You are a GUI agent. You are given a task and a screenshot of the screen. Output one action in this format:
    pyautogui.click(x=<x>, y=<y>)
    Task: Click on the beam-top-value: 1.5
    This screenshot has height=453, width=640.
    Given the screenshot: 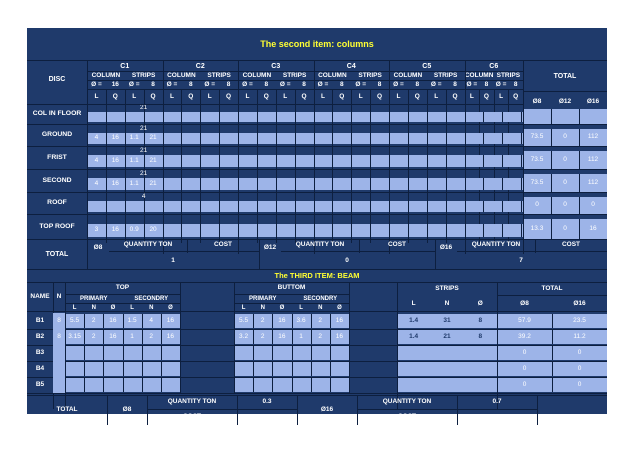 What is the action you would take?
    pyautogui.click(x=132, y=320)
    